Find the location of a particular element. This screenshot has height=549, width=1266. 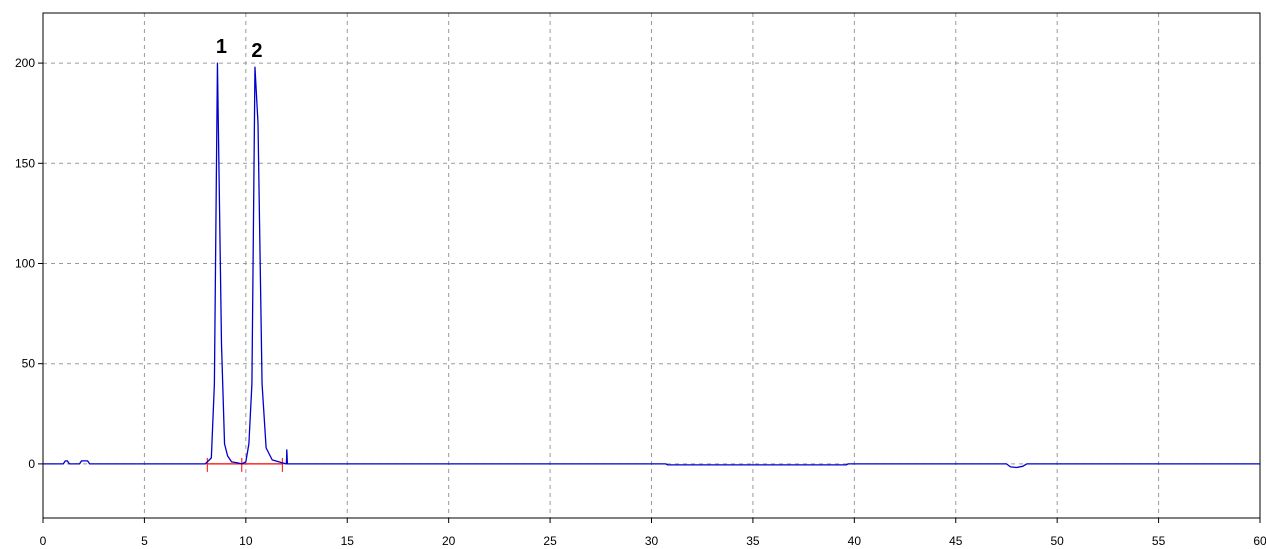

x-tick-label: 55 is located at coordinates (1159, 541).